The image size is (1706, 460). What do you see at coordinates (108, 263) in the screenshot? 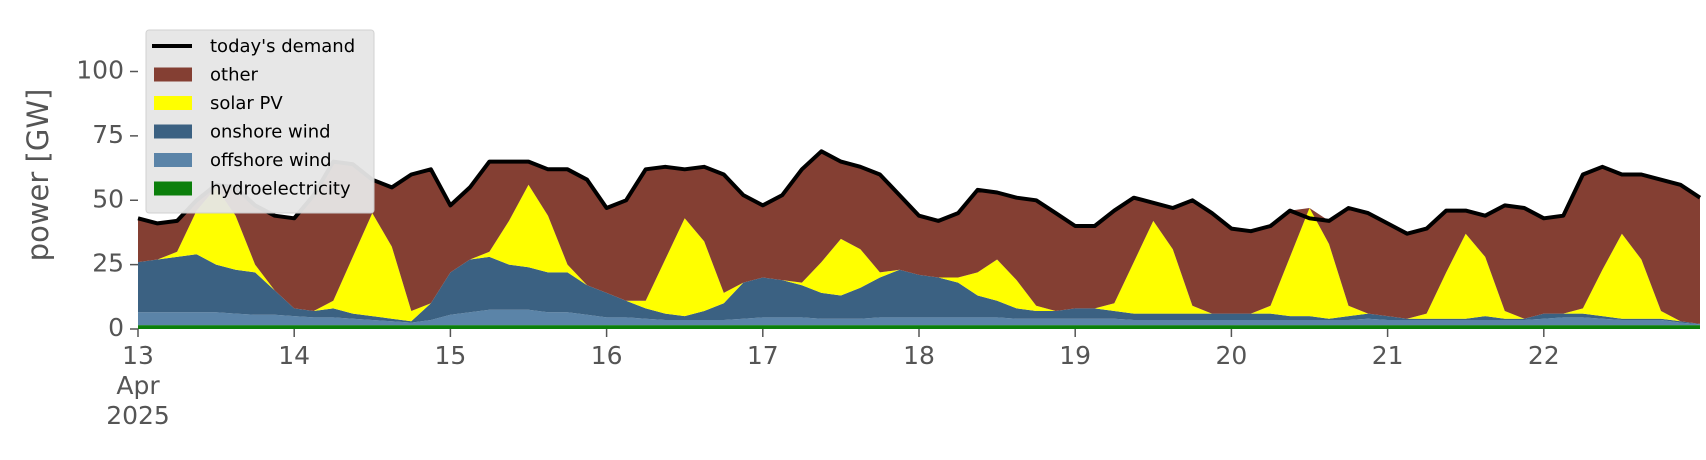
I see `y-tick-label: 25` at bounding box center [108, 263].